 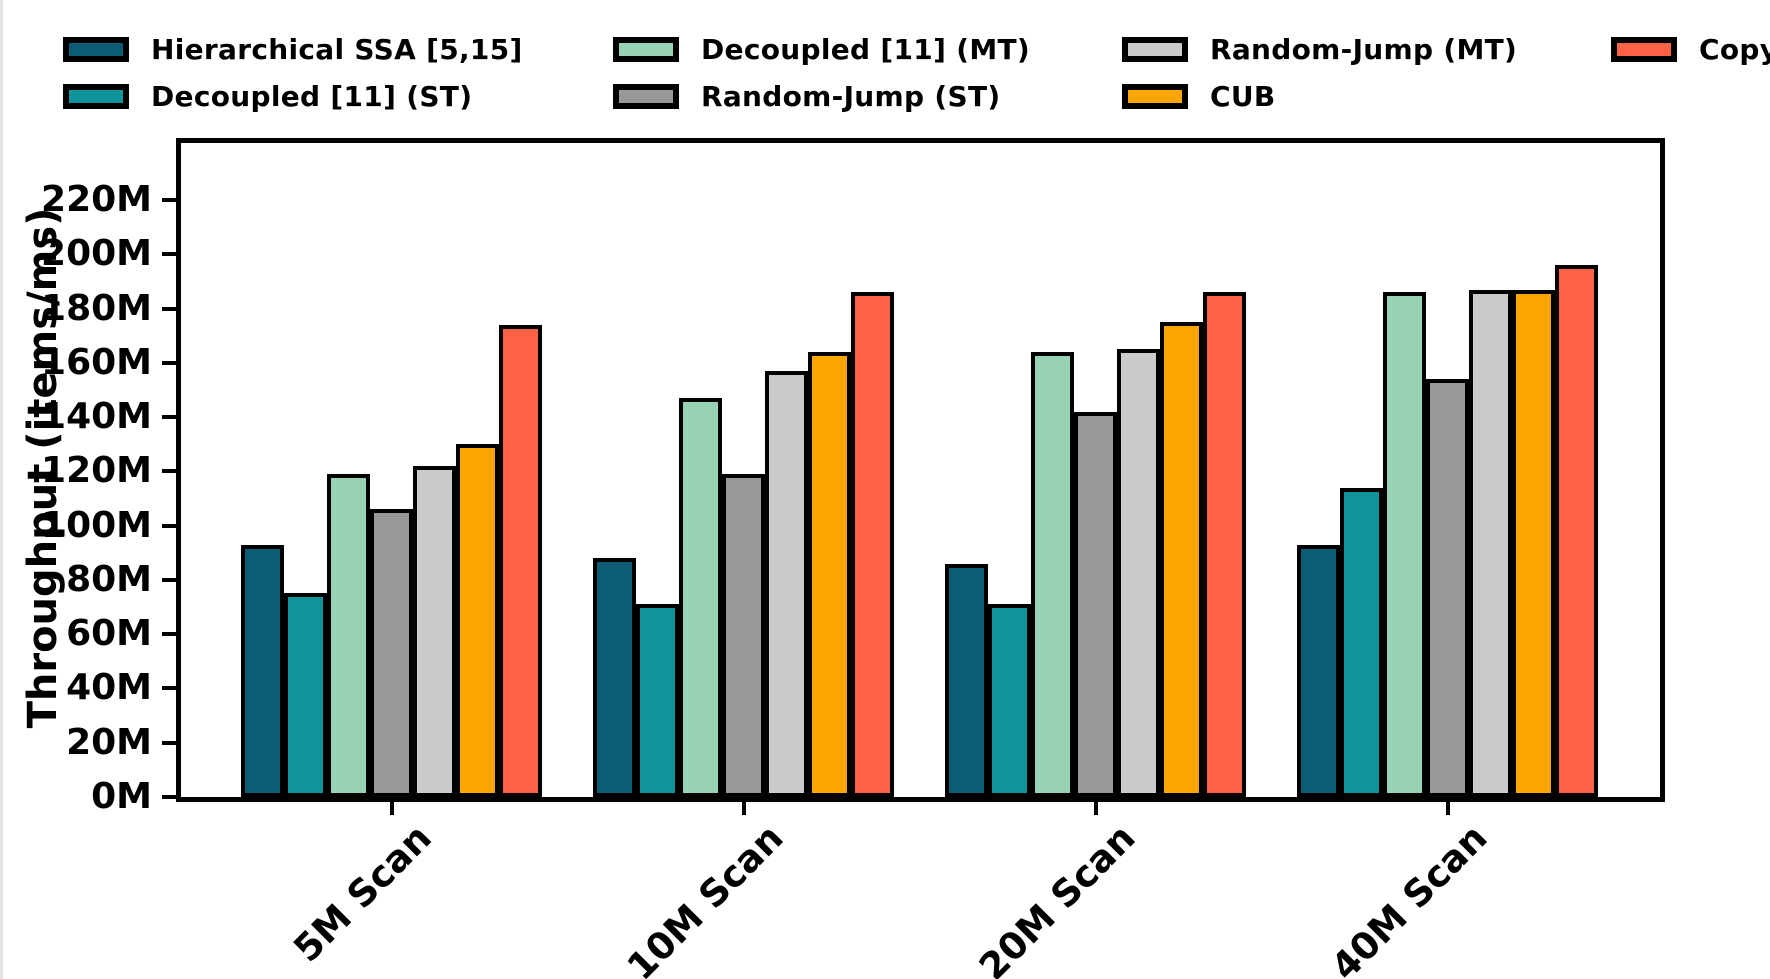 What do you see at coordinates (96, 199) in the screenshot?
I see `y-tick-label: 220M` at bounding box center [96, 199].